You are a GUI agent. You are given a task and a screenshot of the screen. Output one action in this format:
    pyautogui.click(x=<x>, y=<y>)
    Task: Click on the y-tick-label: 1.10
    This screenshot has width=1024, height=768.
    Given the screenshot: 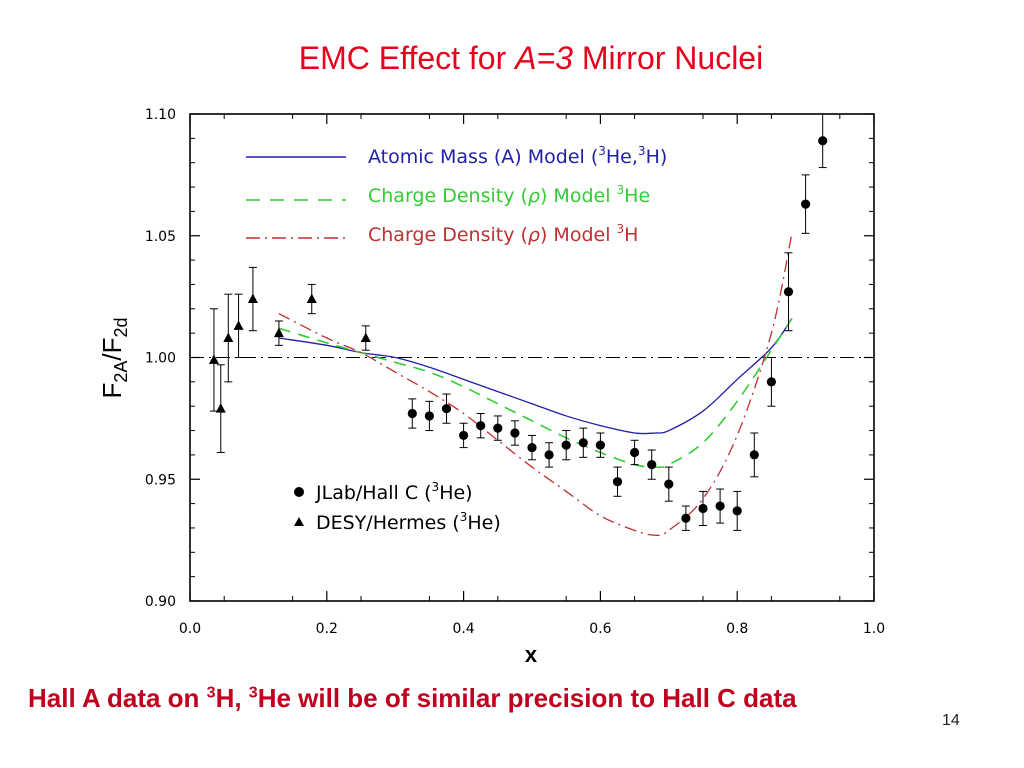 What is the action you would take?
    pyautogui.click(x=160, y=115)
    